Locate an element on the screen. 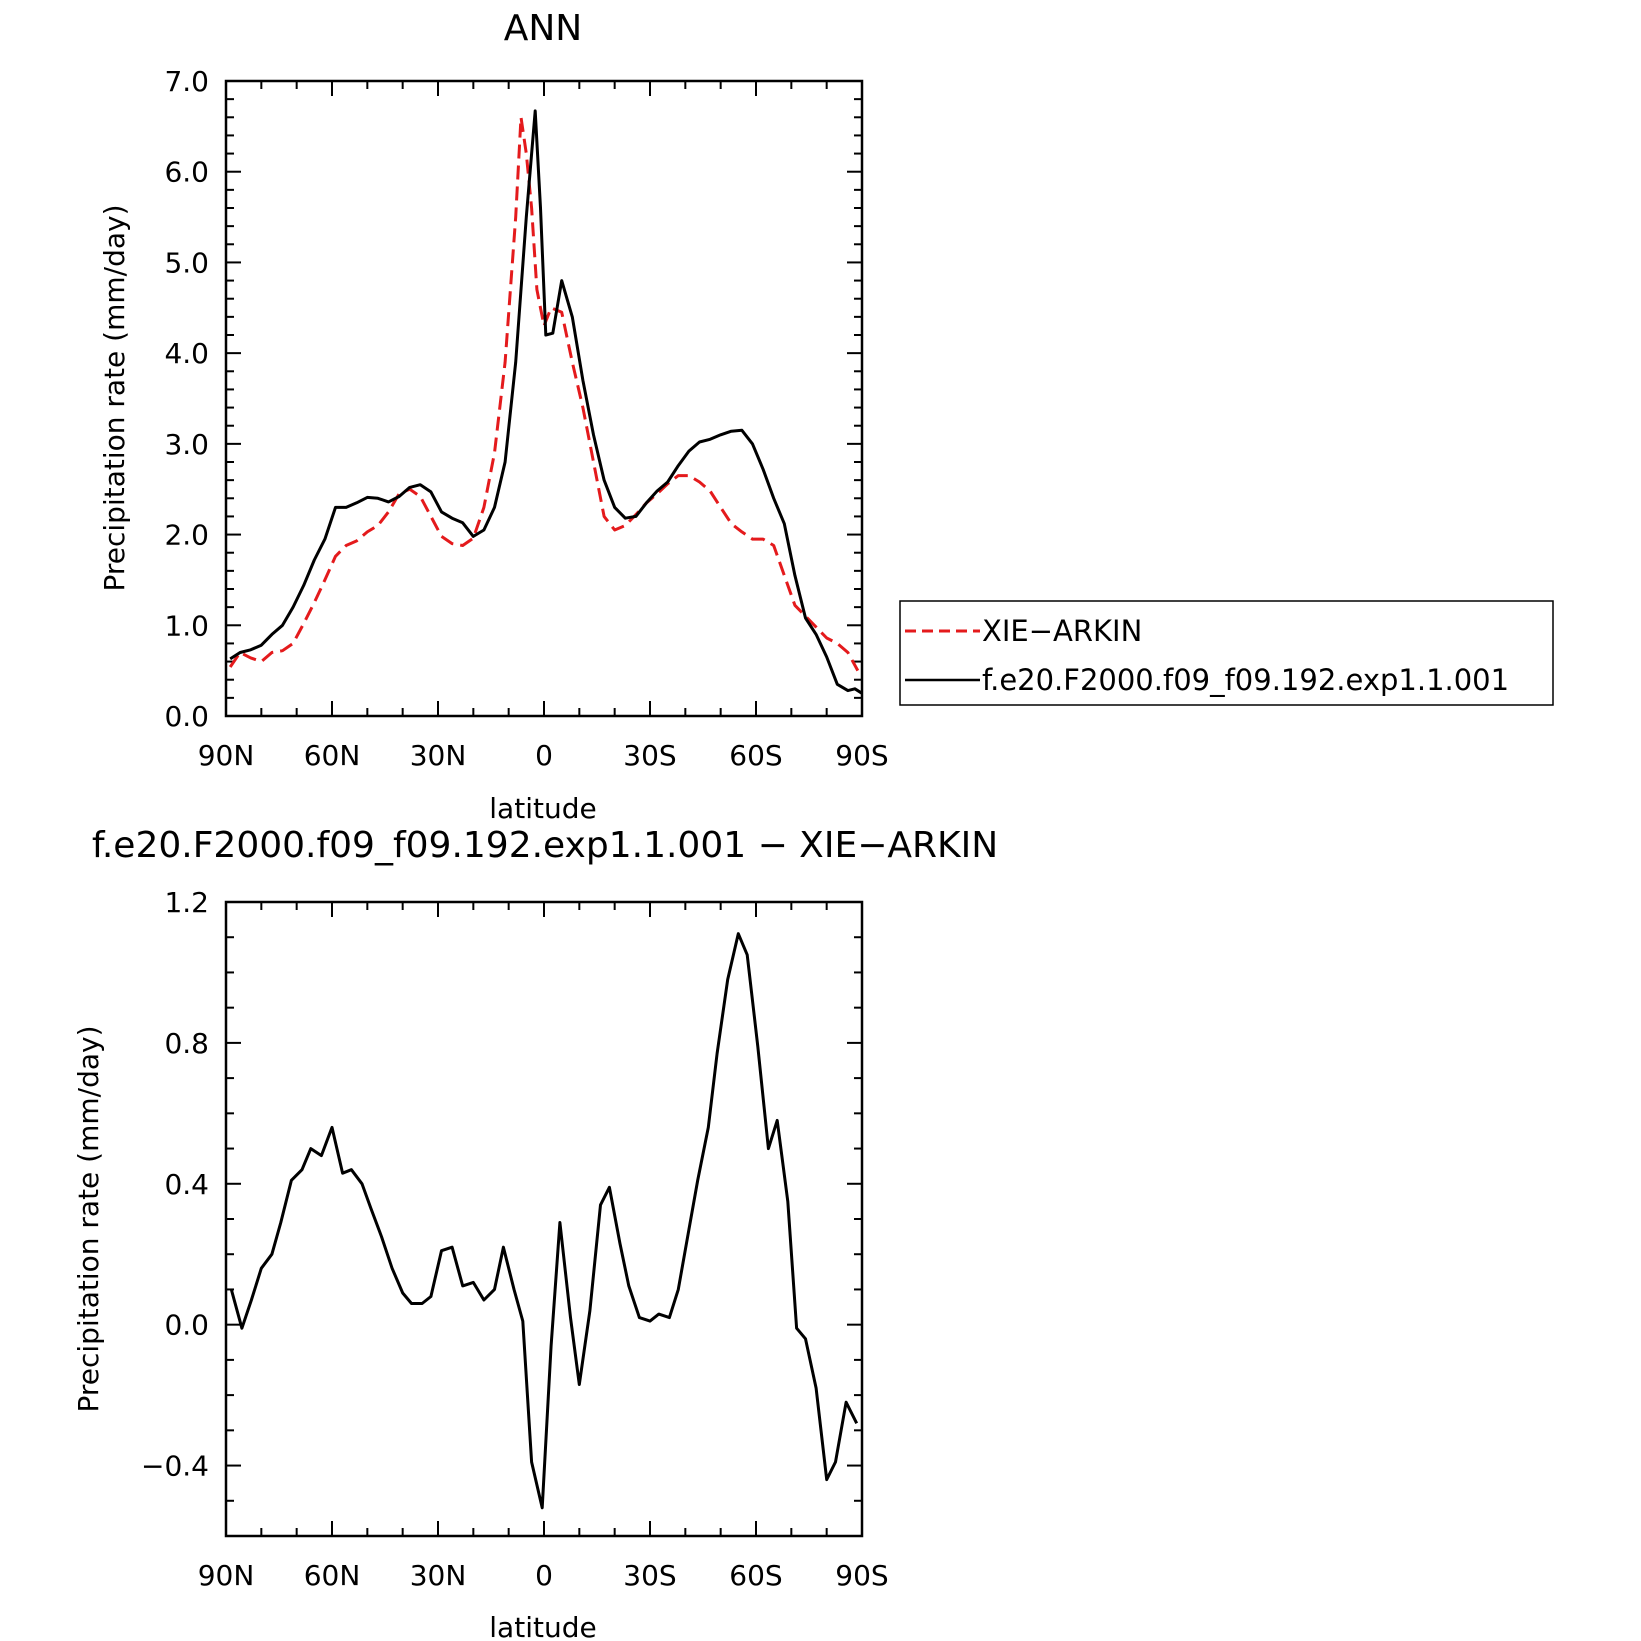 The image size is (1641, 1641). legend-box is located at coordinates (1226, 653).